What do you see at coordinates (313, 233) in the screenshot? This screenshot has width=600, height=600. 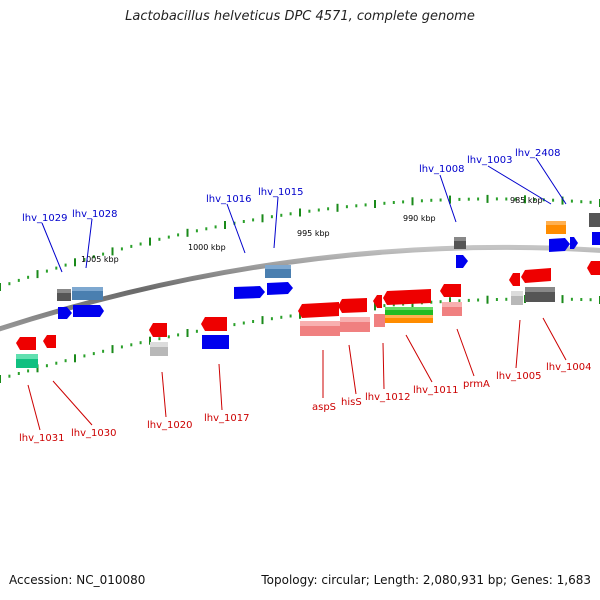 I see `scale-label: 995 kbp` at bounding box center [313, 233].